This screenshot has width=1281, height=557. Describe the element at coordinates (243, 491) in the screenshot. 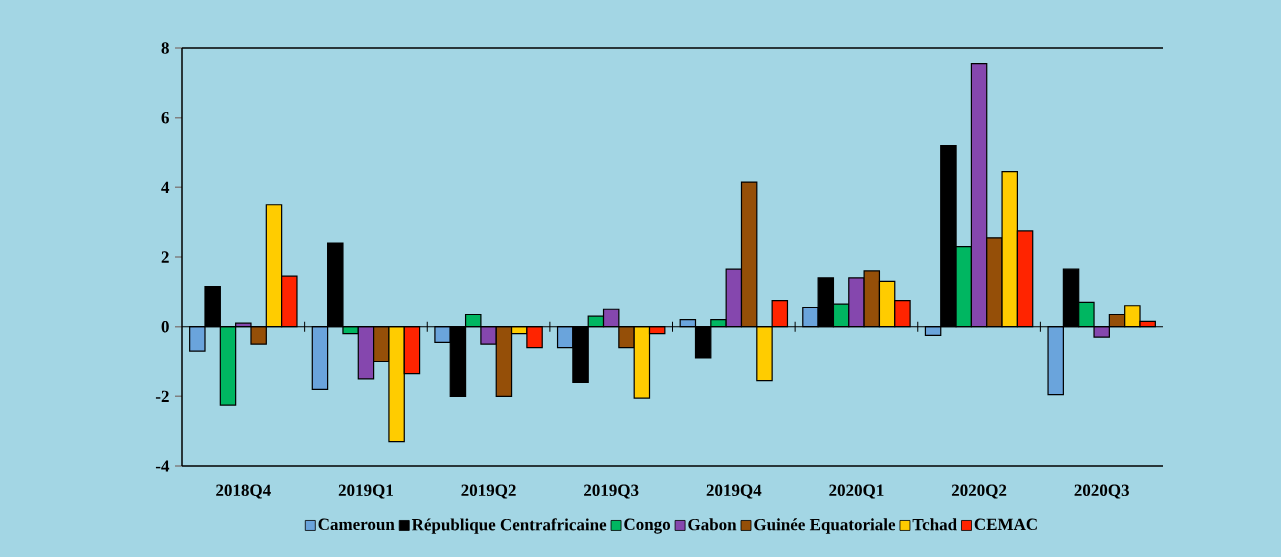

I see `x-tick-label: 2018Q4` at that location.